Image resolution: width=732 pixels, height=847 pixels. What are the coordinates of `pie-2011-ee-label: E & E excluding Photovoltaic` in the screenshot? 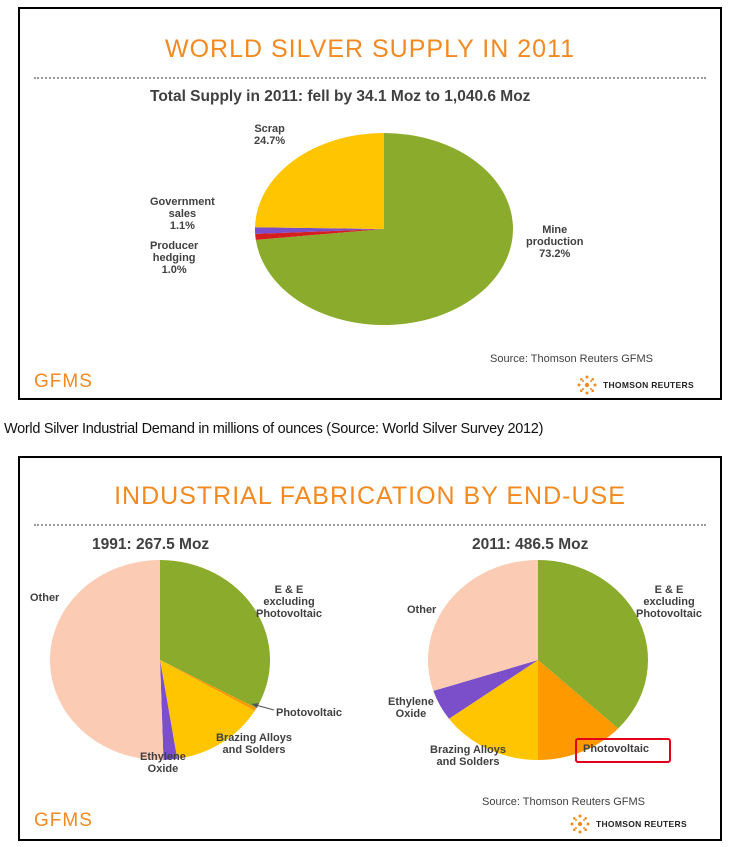 It's located at (669, 602).